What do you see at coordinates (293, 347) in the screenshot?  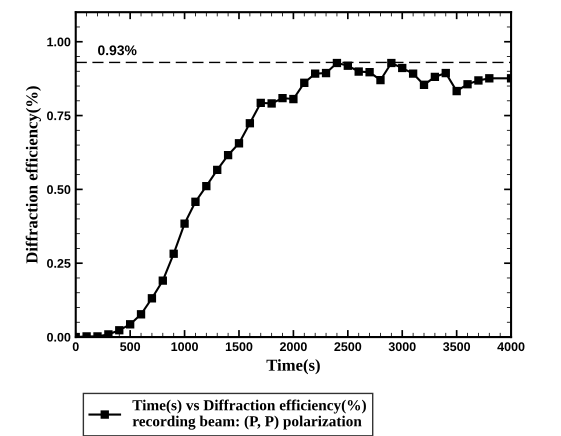 I see `x-tick-label: 2000` at bounding box center [293, 347].